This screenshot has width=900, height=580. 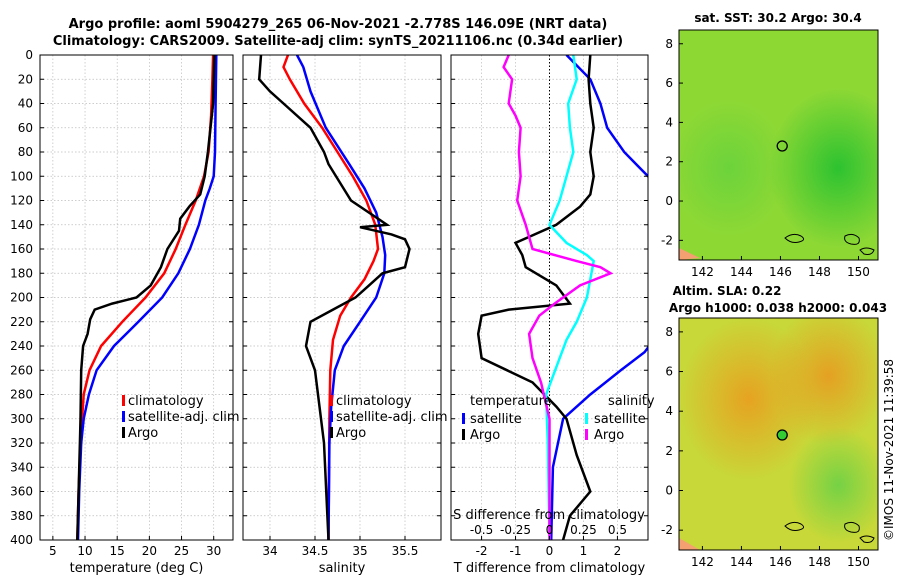 What do you see at coordinates (481, 530) in the screenshot?
I see `s-diff-tick-label: -0.5` at bounding box center [481, 530].